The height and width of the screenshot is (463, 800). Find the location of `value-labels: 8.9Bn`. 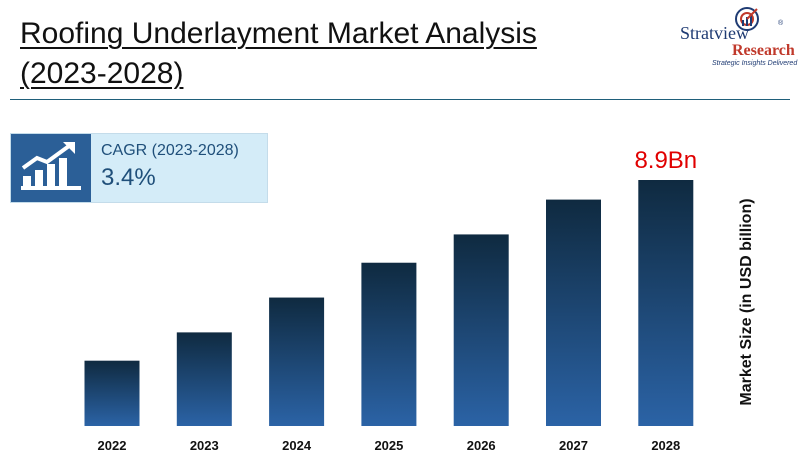

value-labels: 8.9Bn is located at coordinates (665, 160).